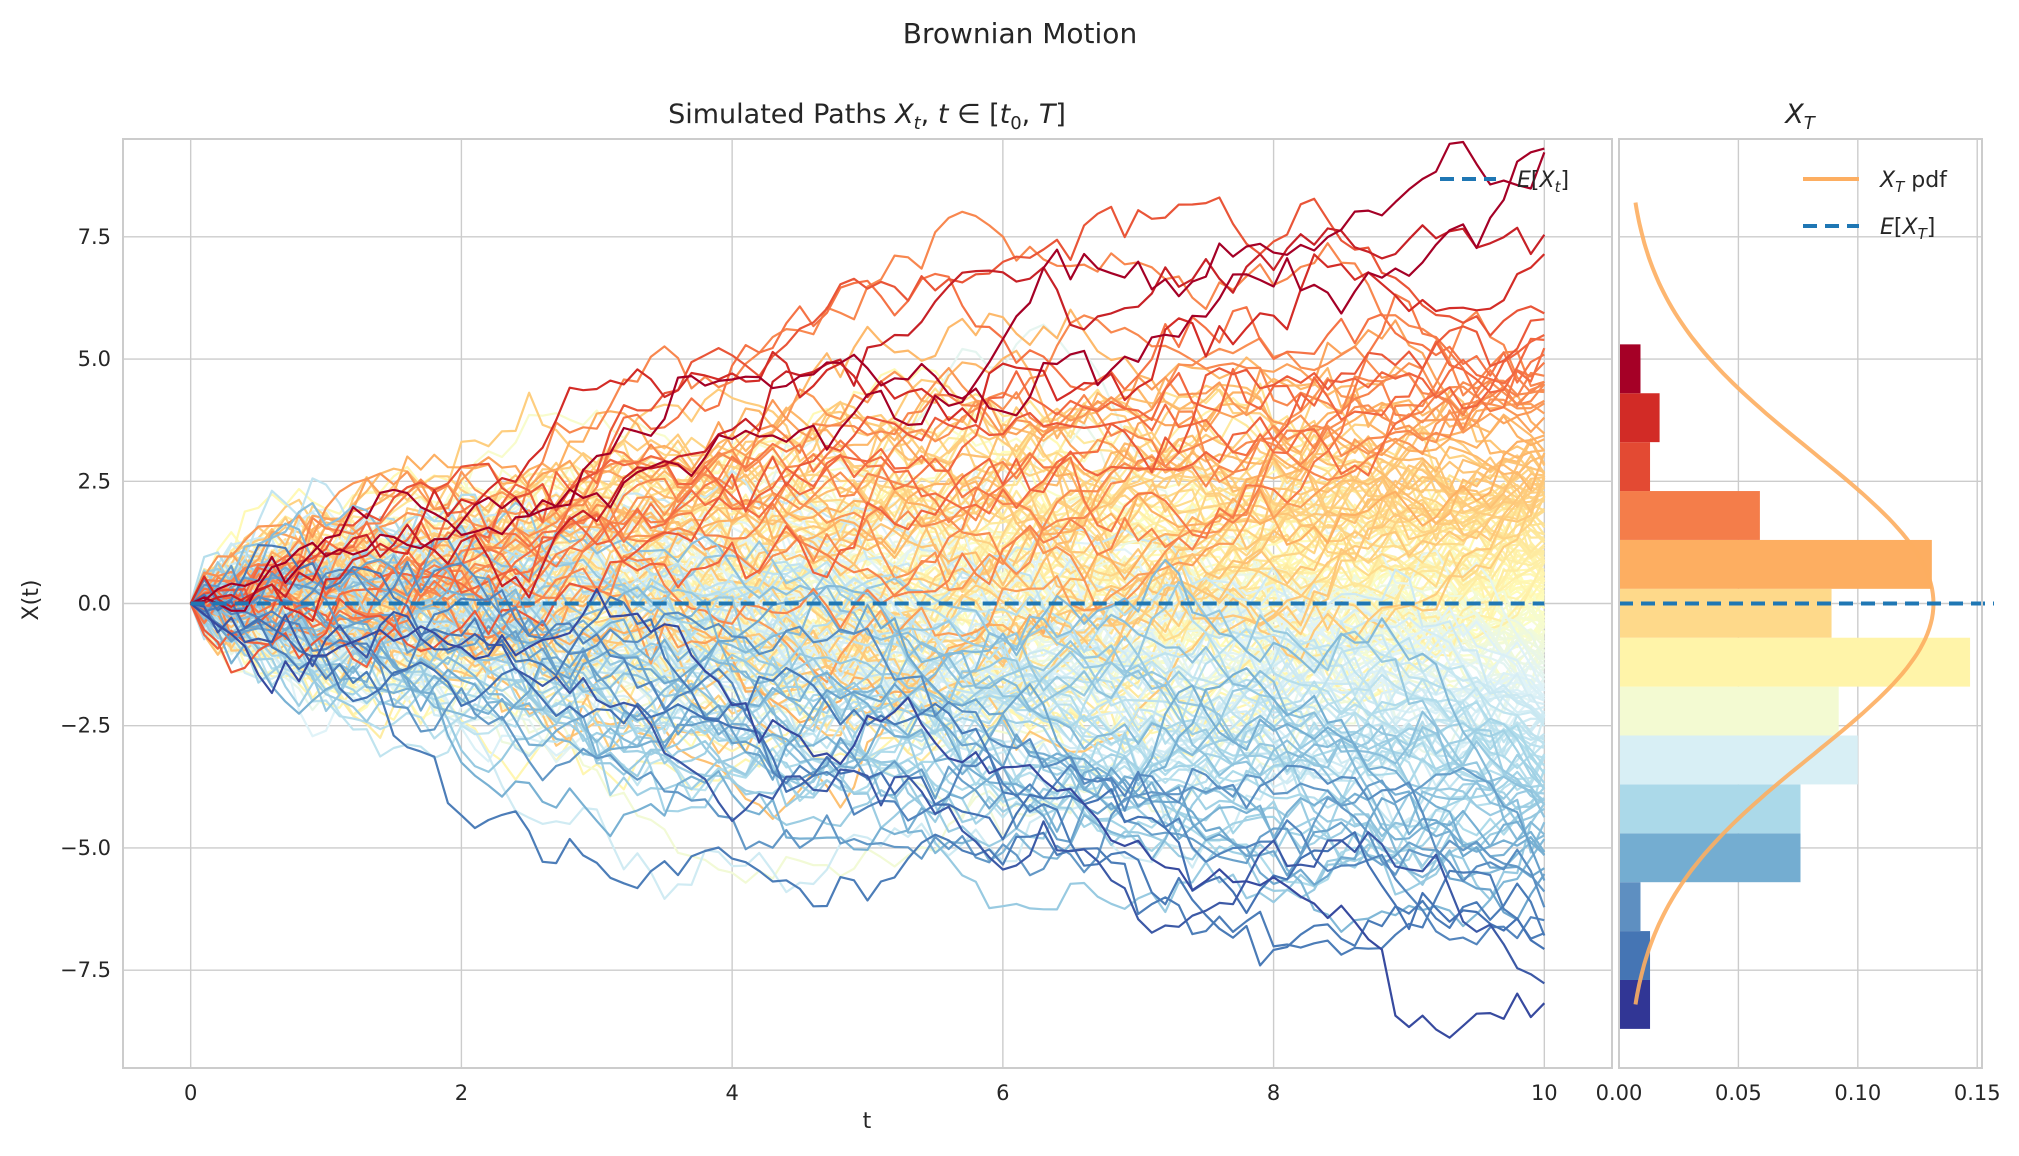 This screenshot has width=2019, height=1156. What do you see at coordinates (1002, 1093) in the screenshot?
I see `x-tick-label: 6` at bounding box center [1002, 1093].